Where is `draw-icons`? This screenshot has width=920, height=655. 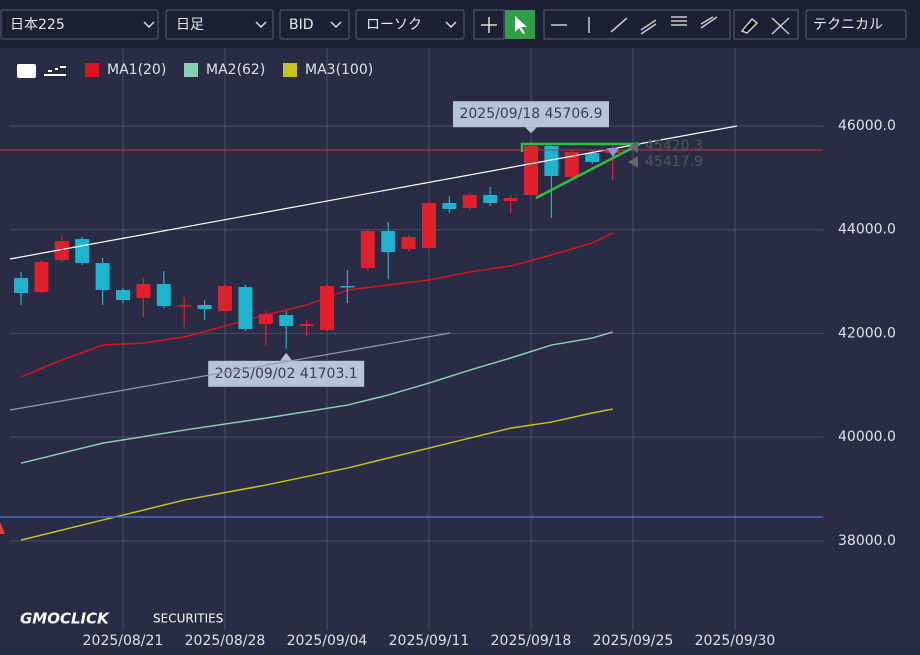 draw-icons is located at coordinates (670, 25).